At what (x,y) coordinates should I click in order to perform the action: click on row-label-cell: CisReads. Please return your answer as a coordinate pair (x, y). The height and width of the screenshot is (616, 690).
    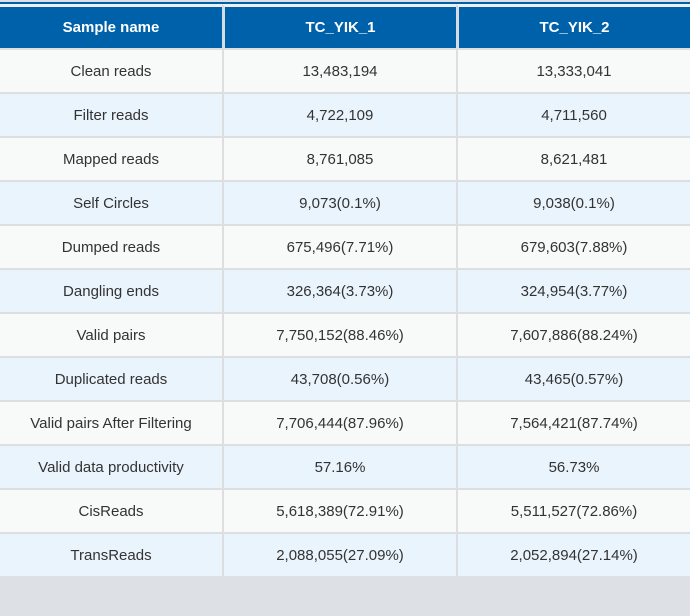
    Looking at the image, I should click on (111, 510).